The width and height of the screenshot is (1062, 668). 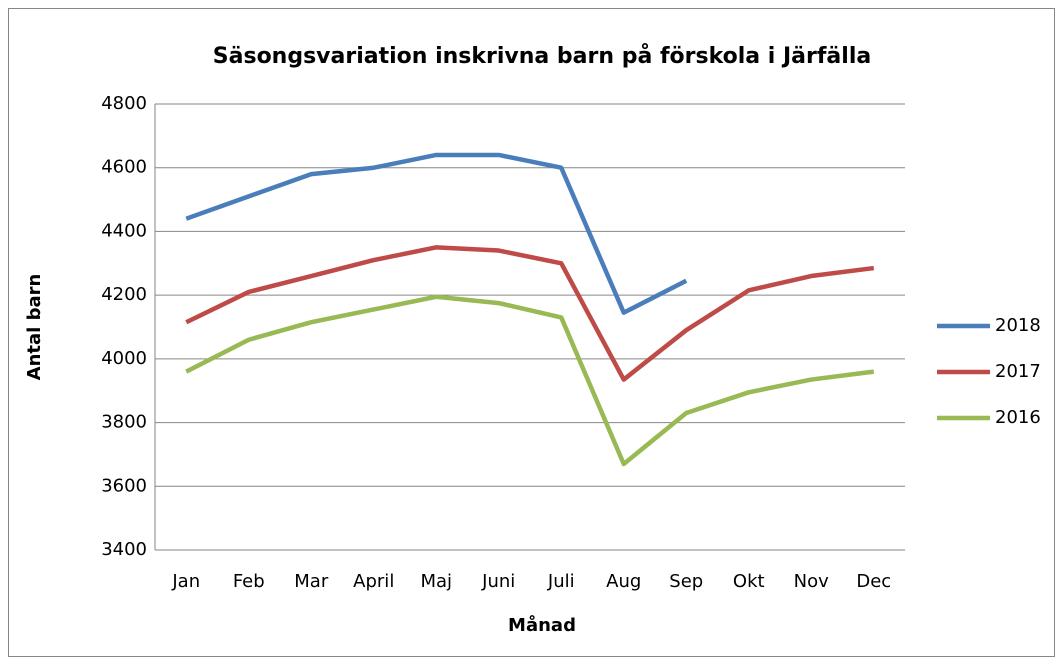 What do you see at coordinates (124, 358) in the screenshot?
I see `y-tick-label: 4000` at bounding box center [124, 358].